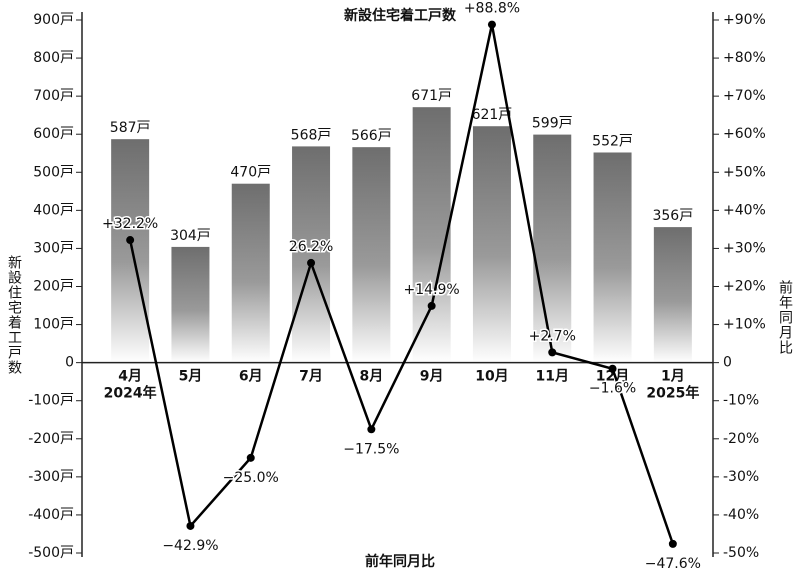 The width and height of the screenshot is (800, 578). Describe the element at coordinates (612, 389) in the screenshot. I see `line-value-label: −1.6%` at that location.